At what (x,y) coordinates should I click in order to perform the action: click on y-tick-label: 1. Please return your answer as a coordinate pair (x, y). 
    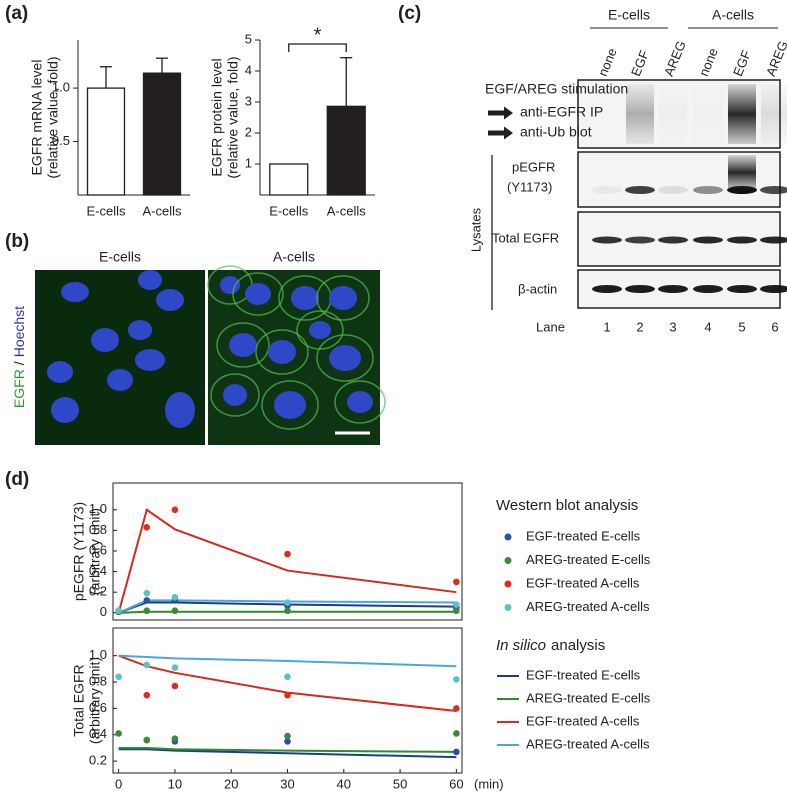
    Looking at the image, I should click on (248, 162).